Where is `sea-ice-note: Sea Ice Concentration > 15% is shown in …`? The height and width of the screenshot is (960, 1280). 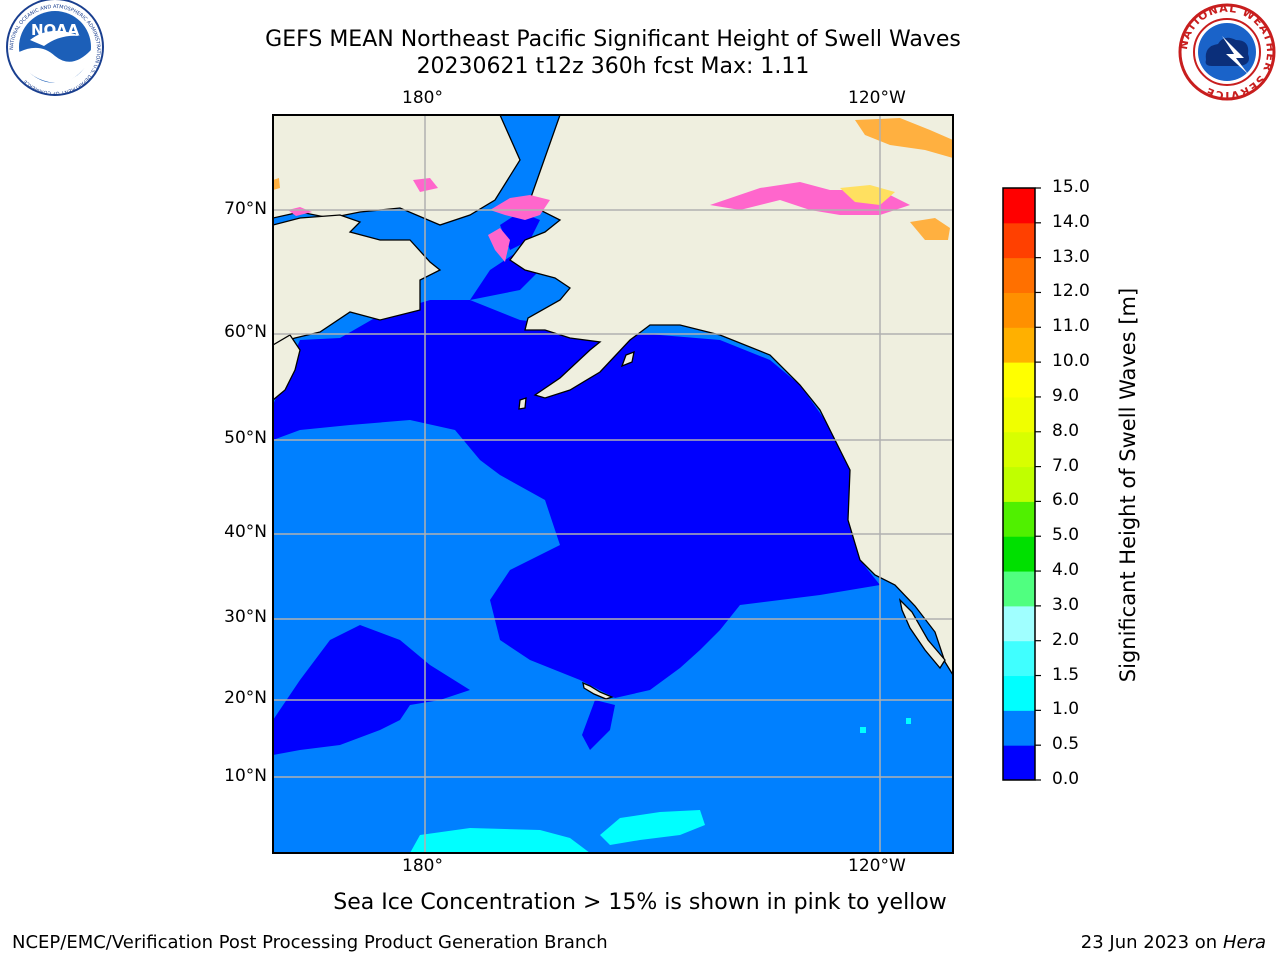
sea-ice-note: Sea Ice Concentration > 15% is shown in … is located at coordinates (640, 902).